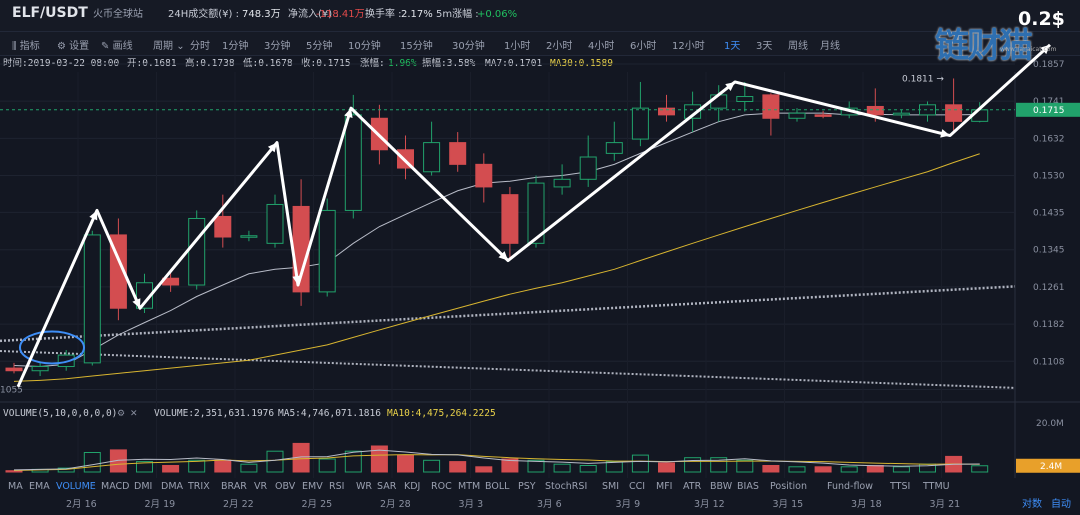 This screenshot has height=515, width=1080. What do you see at coordinates (497, 14) in the screenshot?
I see `change-value: +0.06%` at bounding box center [497, 14].